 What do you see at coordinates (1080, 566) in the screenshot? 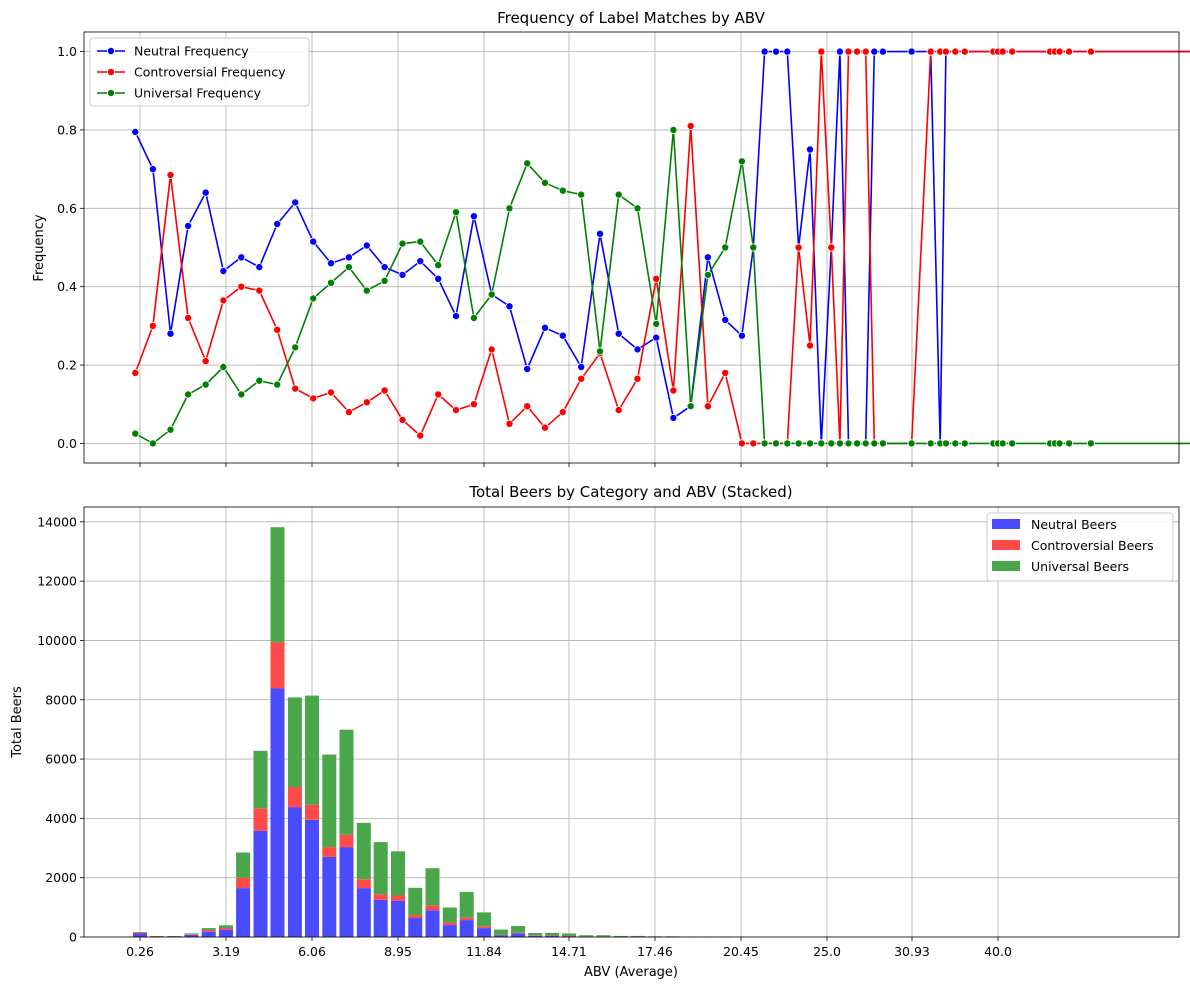
I see `legend-label-universal-beers: Universal Beers` at bounding box center [1080, 566].